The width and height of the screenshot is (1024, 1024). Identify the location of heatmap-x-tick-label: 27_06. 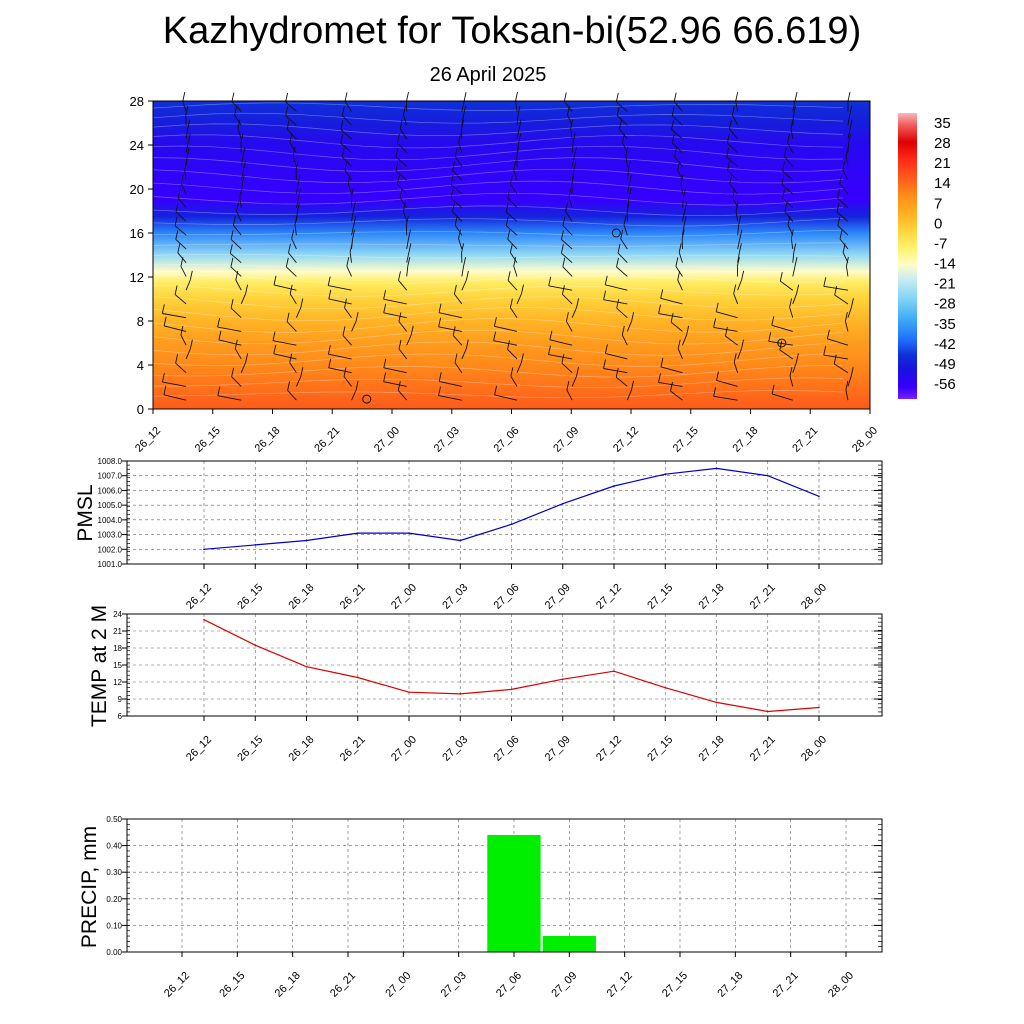
(507, 440).